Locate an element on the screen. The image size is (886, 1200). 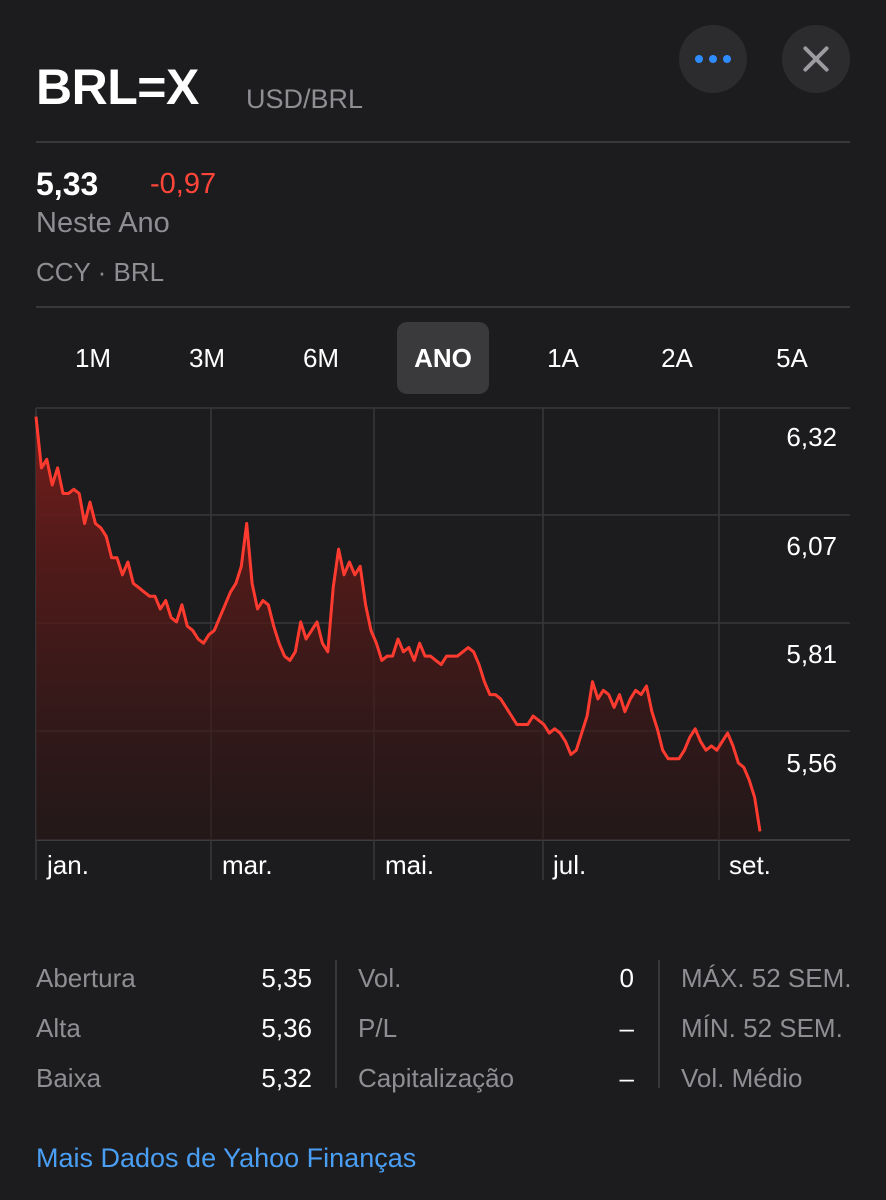
currency-info: CCY · BRL is located at coordinates (100, 272).